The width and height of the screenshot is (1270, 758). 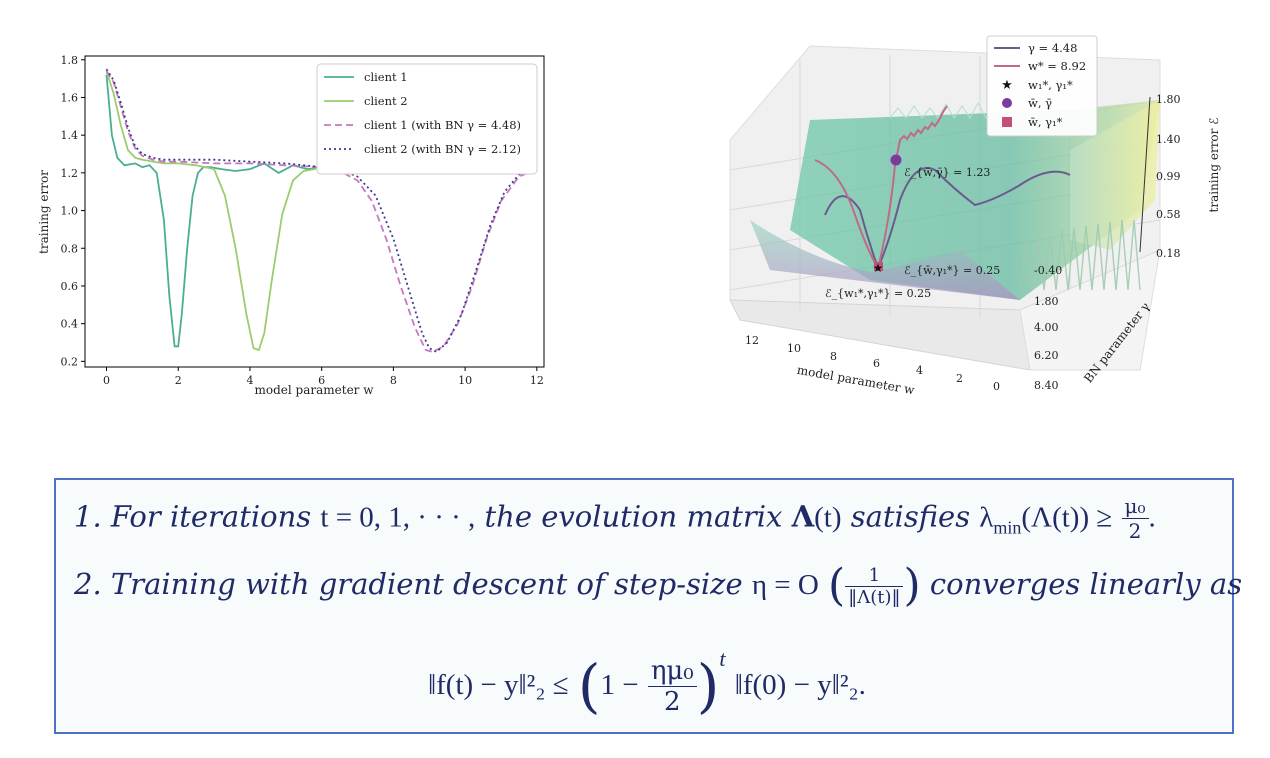 I want to click on legend-frame, so click(x=1042, y=86).